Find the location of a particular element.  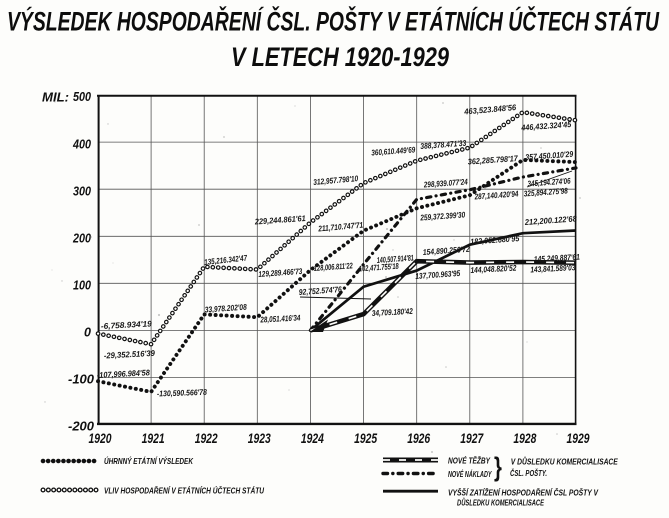

svg-text: 28,051.416'34 is located at coordinates (280, 318).